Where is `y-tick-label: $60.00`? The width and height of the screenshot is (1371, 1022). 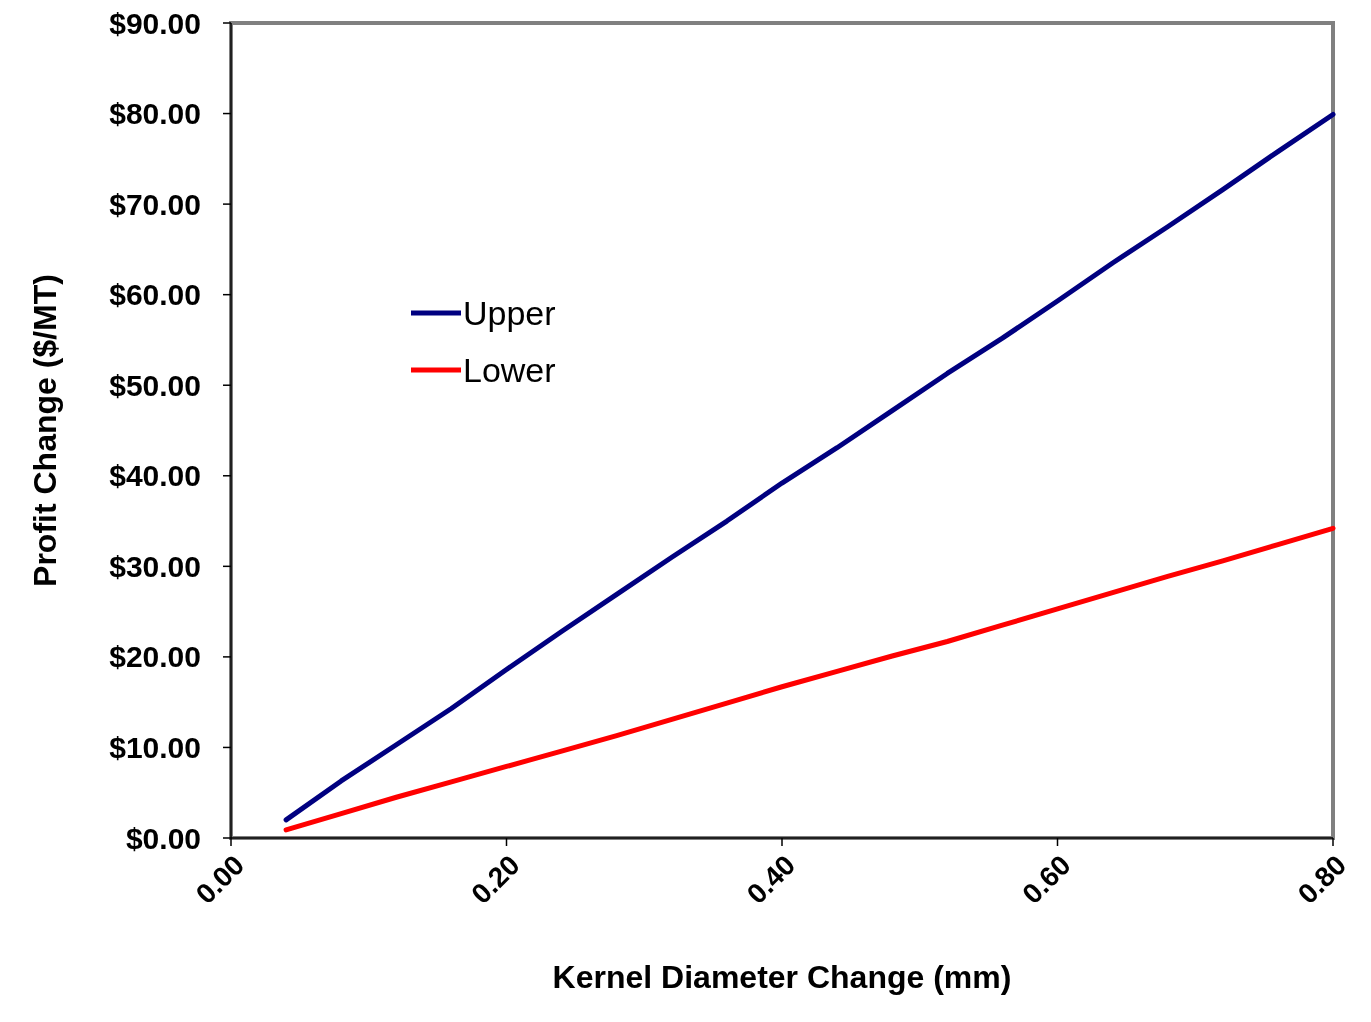
y-tick-label: $60.00 is located at coordinates (155, 295).